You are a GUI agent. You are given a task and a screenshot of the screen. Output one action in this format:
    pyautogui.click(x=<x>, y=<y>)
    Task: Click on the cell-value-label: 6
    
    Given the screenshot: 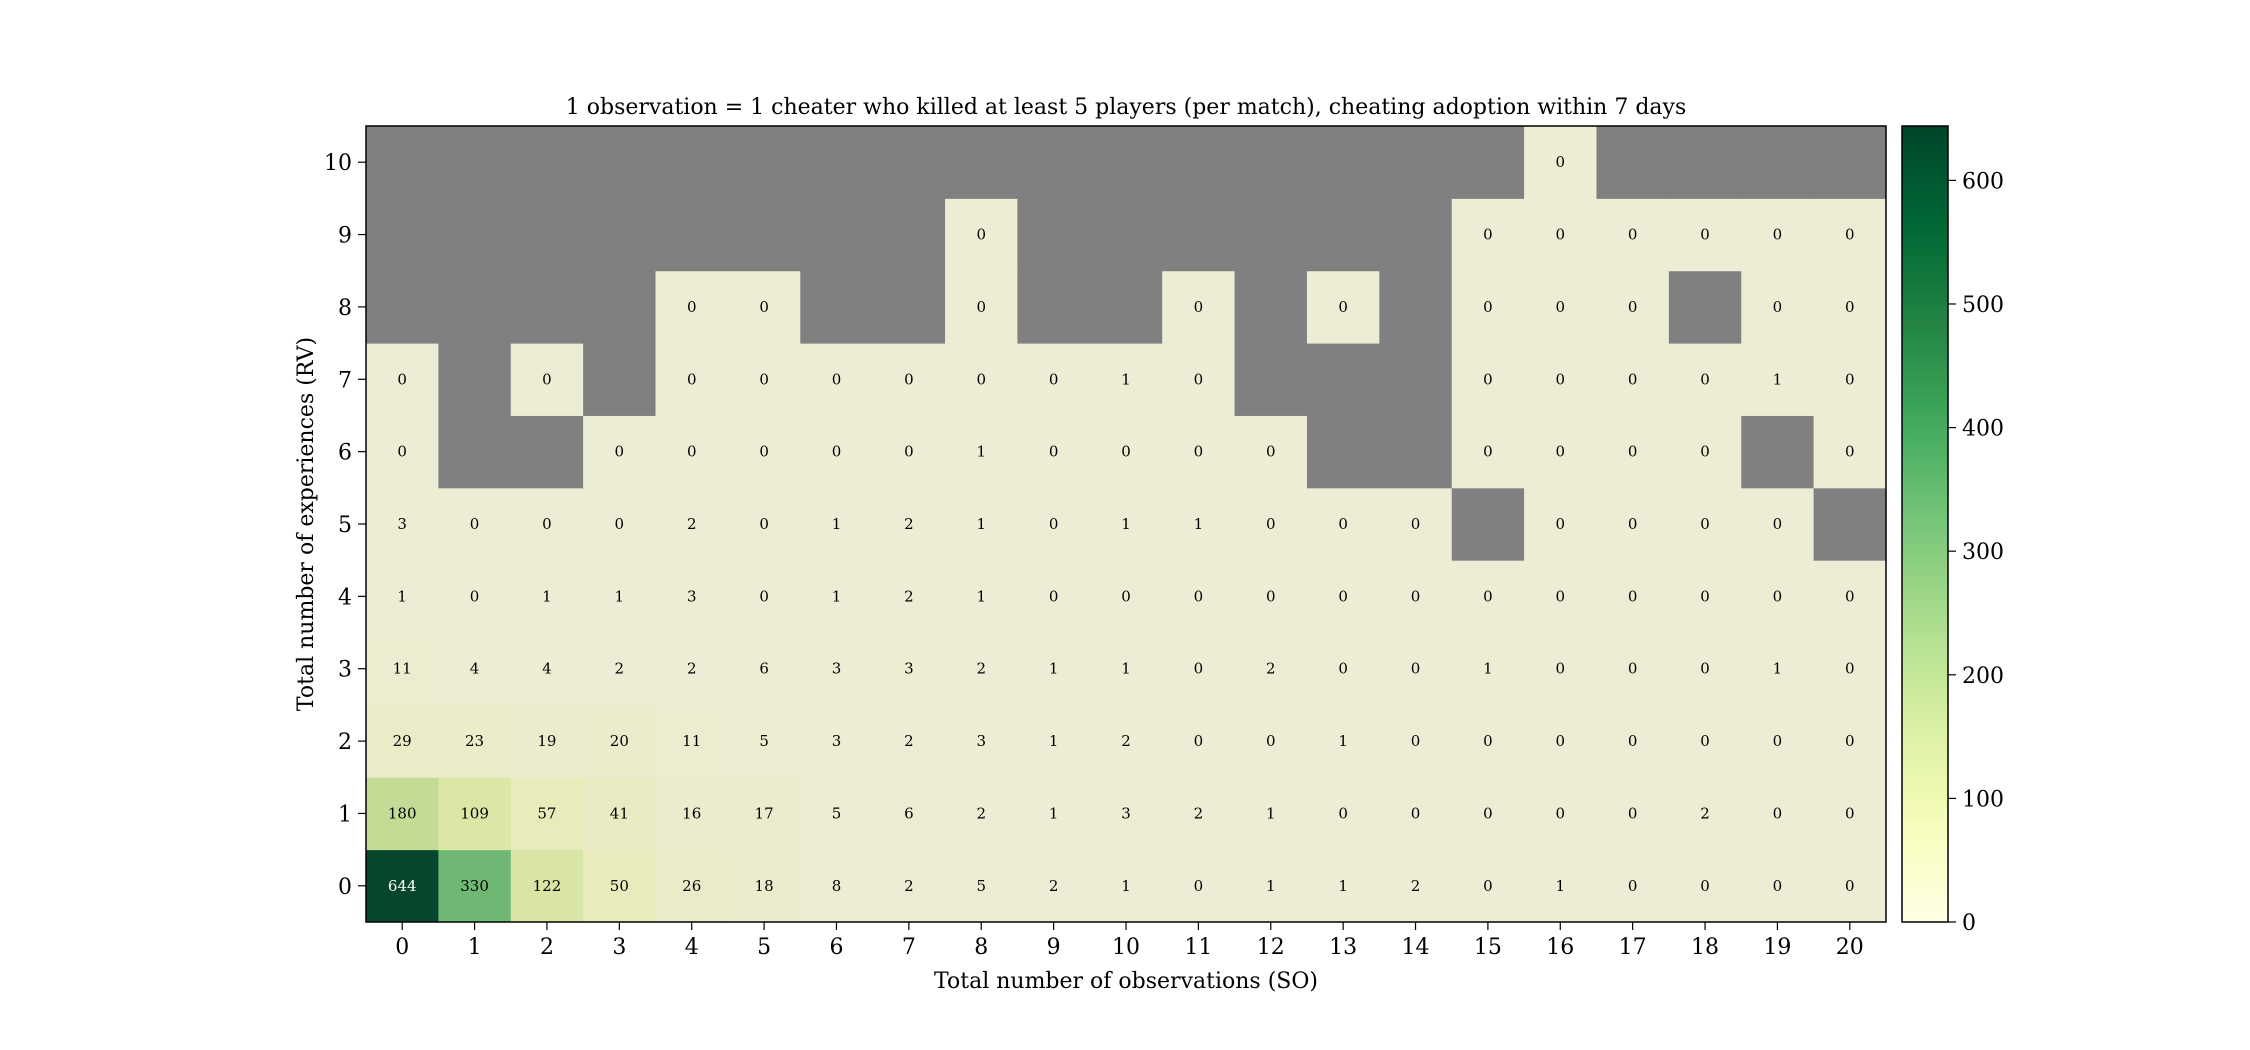 What is the action you would take?
    pyautogui.click(x=909, y=813)
    